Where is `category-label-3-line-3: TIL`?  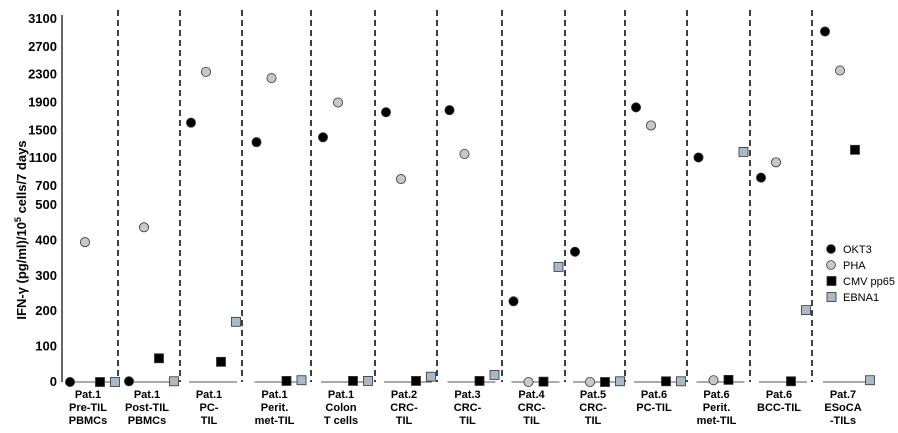 category-label-3-line-3: TIL is located at coordinates (209, 421).